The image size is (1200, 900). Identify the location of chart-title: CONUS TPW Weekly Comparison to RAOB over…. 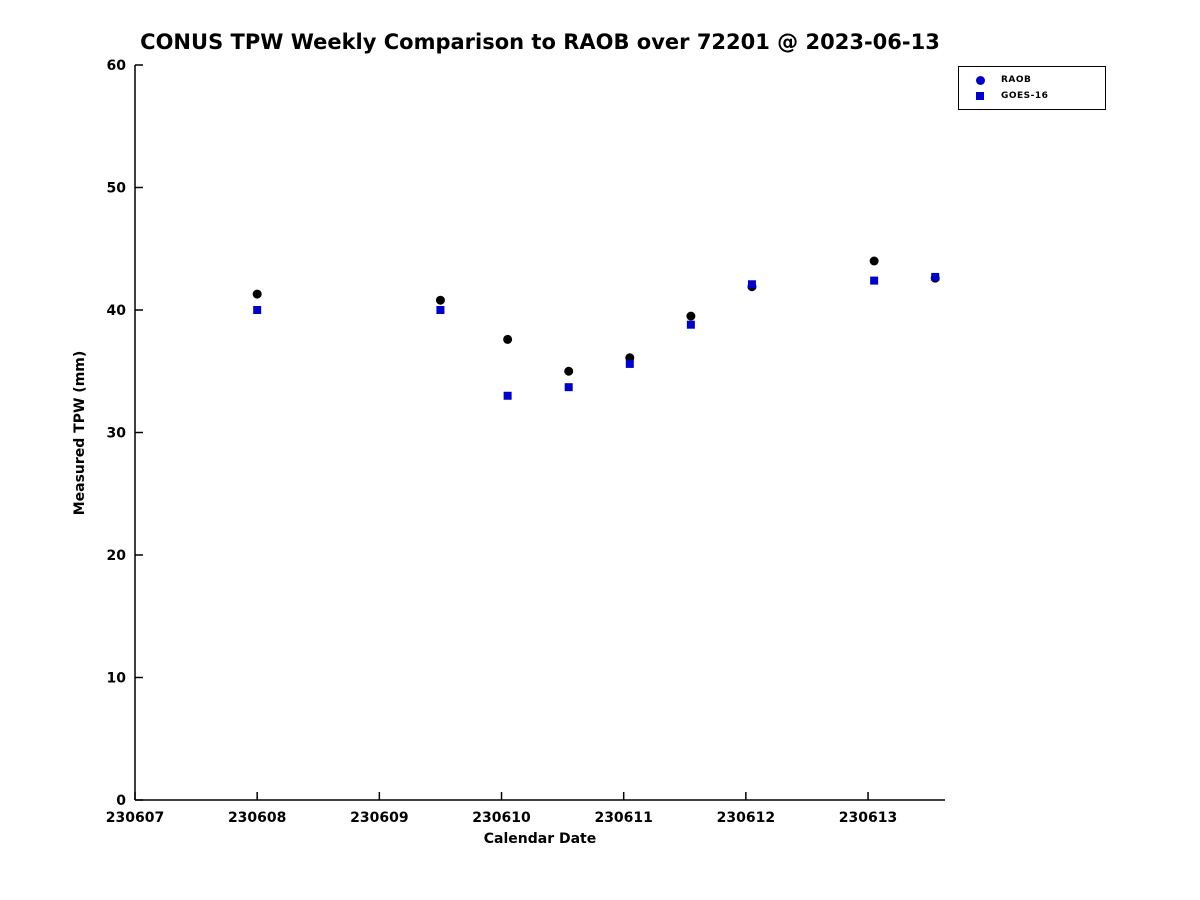
(540, 42).